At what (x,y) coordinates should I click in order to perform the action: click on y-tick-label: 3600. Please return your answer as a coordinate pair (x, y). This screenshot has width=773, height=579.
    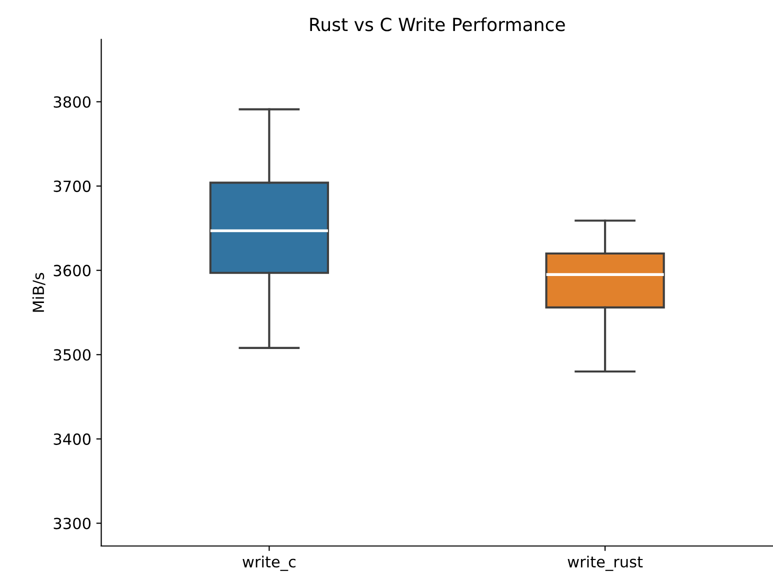
    Looking at the image, I should click on (72, 270).